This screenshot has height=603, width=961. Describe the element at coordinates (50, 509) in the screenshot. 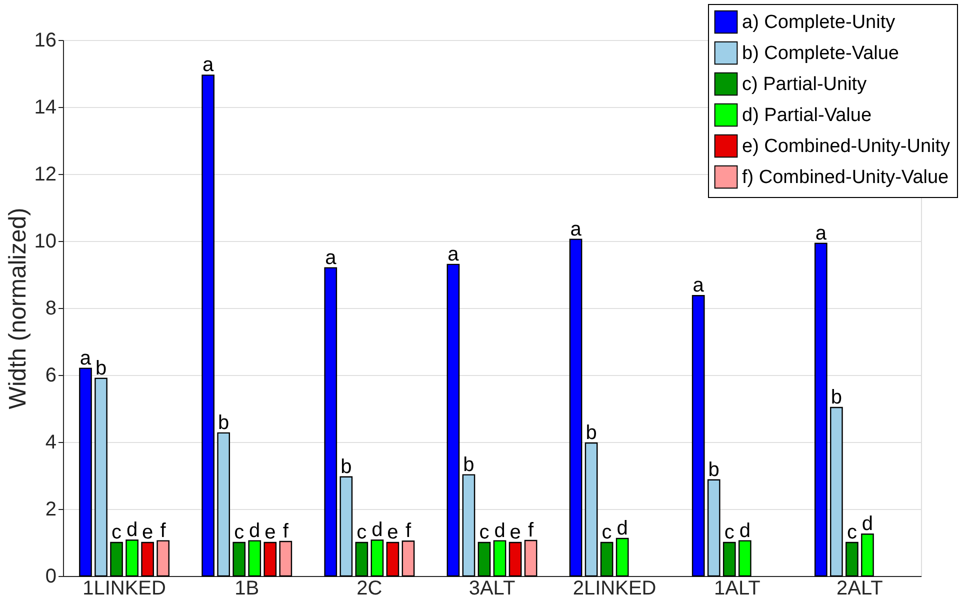

I see `y-tick-label: 2` at that location.